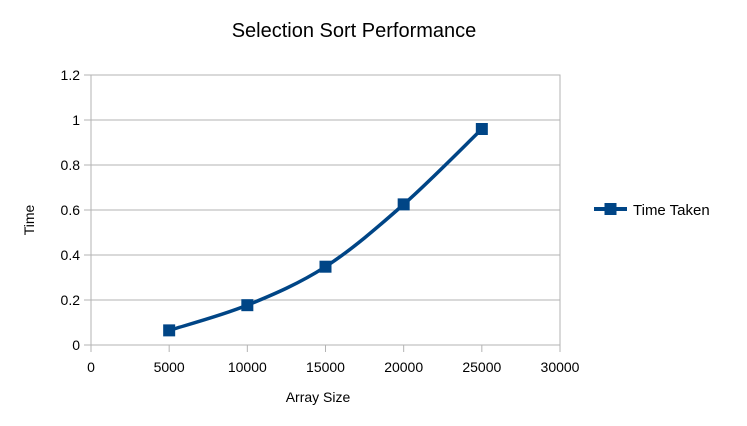 This screenshot has width=747, height=426. Describe the element at coordinates (610, 209) in the screenshot. I see `legend-marker` at that location.